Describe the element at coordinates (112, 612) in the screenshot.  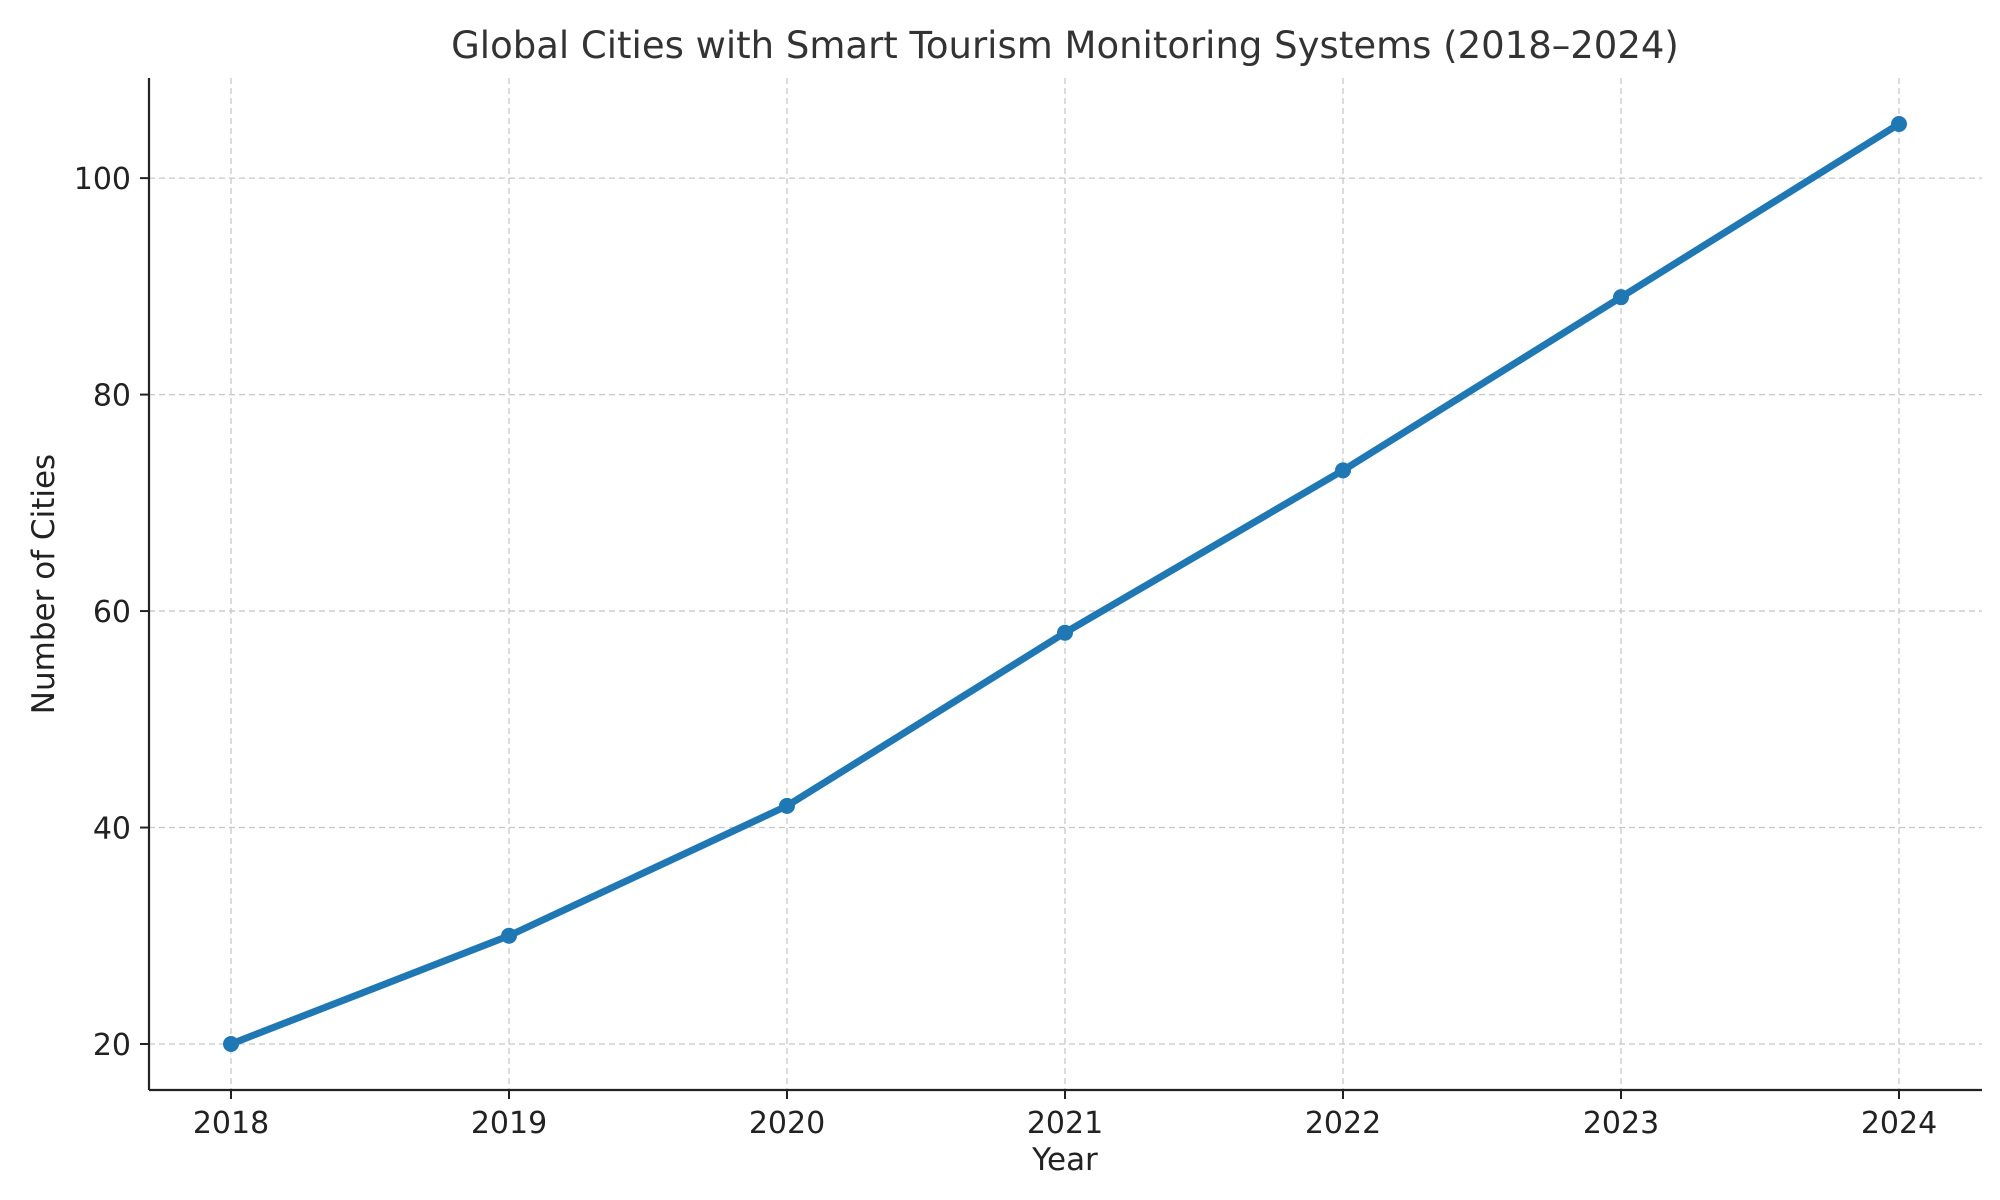
I see `y-tick-label: 60` at that location.